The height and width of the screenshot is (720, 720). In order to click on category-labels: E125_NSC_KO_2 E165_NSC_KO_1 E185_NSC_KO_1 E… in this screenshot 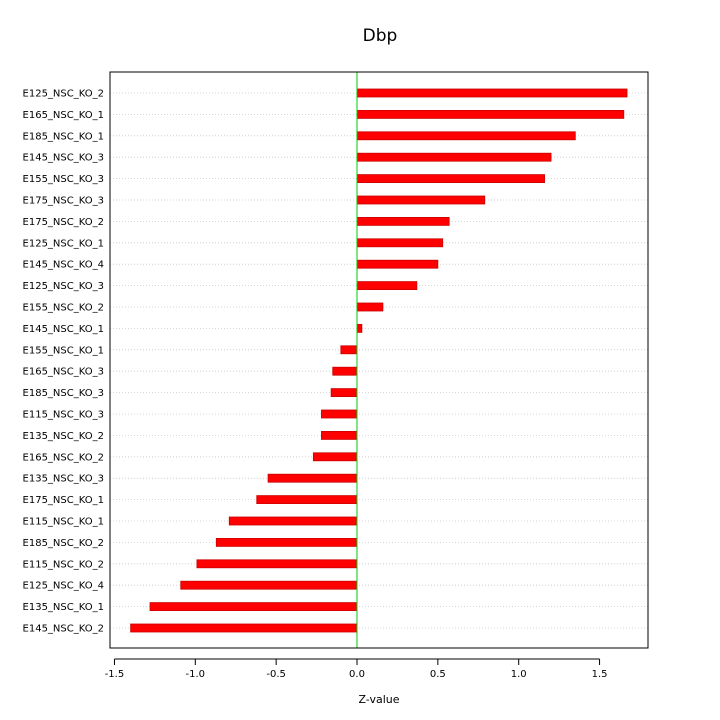, I will do `click(63, 362)`.